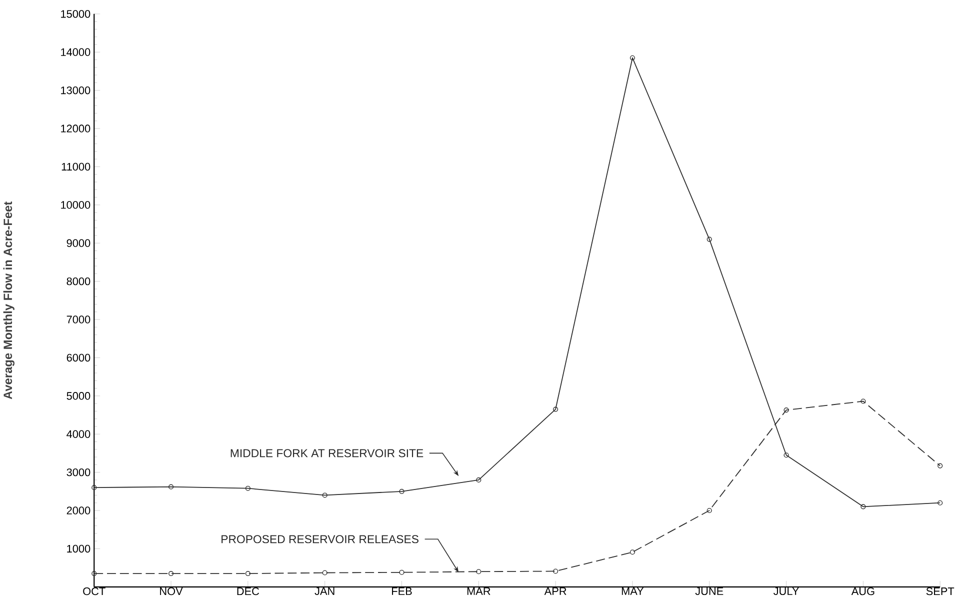 This screenshot has height=601, width=962. I want to click on x-tick-label: JAN, so click(324, 592).